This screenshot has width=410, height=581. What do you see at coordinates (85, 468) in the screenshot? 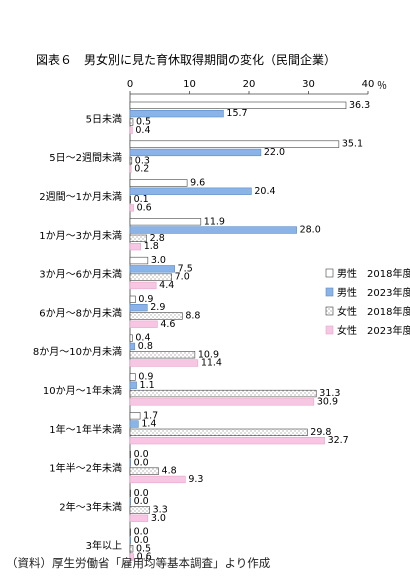
I see `category-label: 1年半～2年未満` at bounding box center [85, 468].